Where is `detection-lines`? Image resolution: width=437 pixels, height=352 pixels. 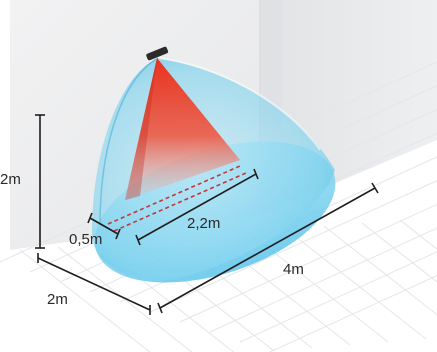
detection-lines is located at coordinates (177, 198).